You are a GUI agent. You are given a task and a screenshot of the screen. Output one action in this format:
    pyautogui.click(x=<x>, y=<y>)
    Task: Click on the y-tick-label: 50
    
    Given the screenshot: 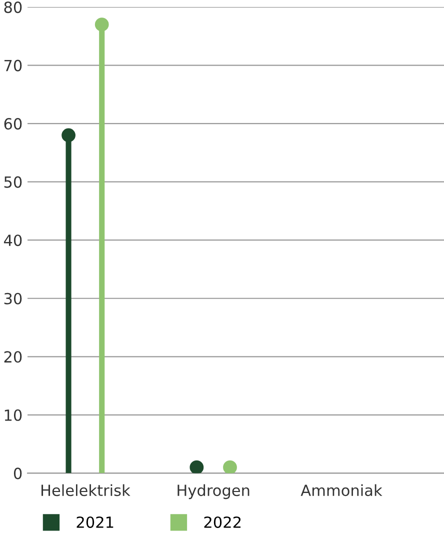 What is the action you would take?
    pyautogui.click(x=13, y=182)
    